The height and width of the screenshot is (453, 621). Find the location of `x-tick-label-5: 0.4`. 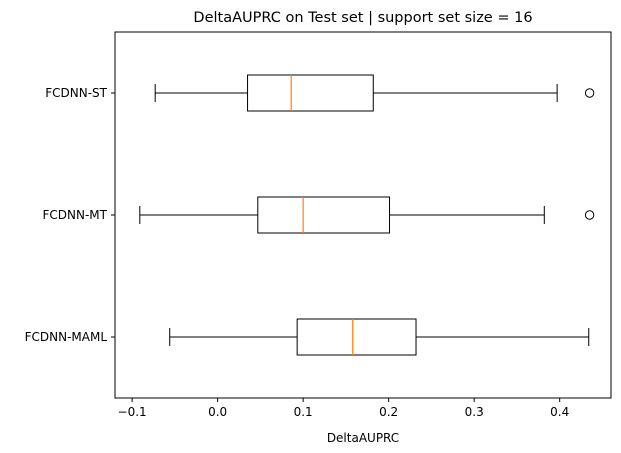

x-tick-label-5: 0.4 is located at coordinates (559, 412).